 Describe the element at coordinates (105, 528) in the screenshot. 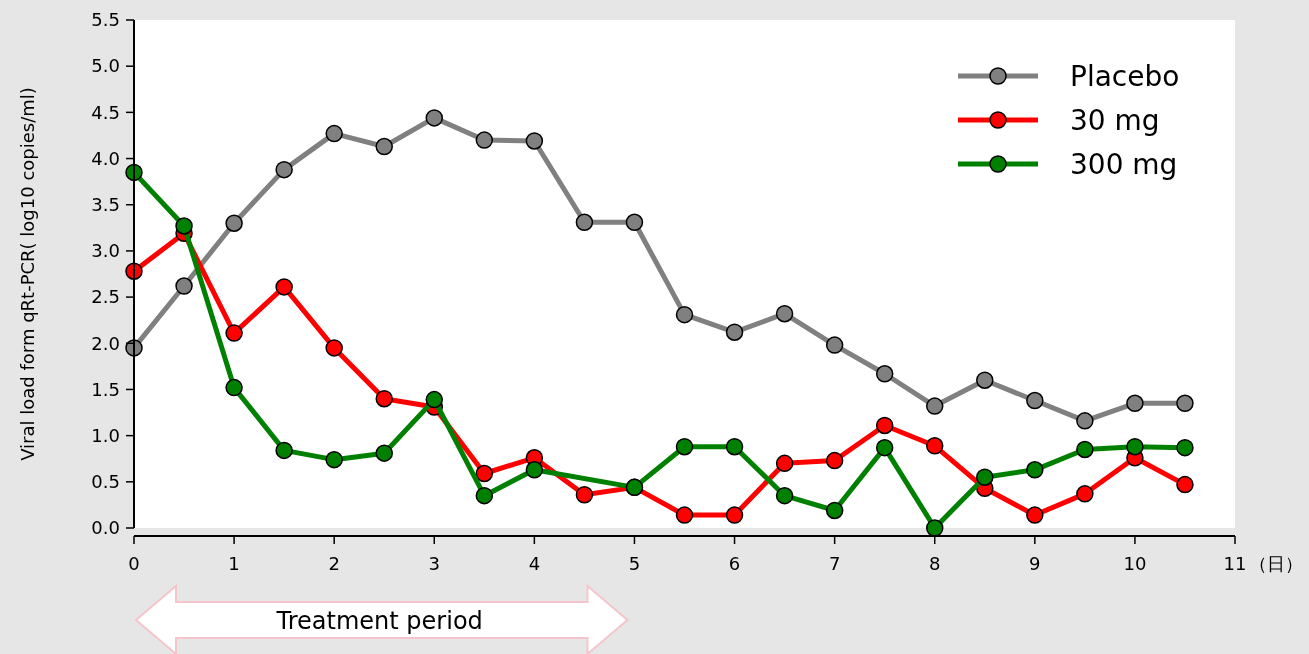

I see `y-tick-label: 0.0` at that location.